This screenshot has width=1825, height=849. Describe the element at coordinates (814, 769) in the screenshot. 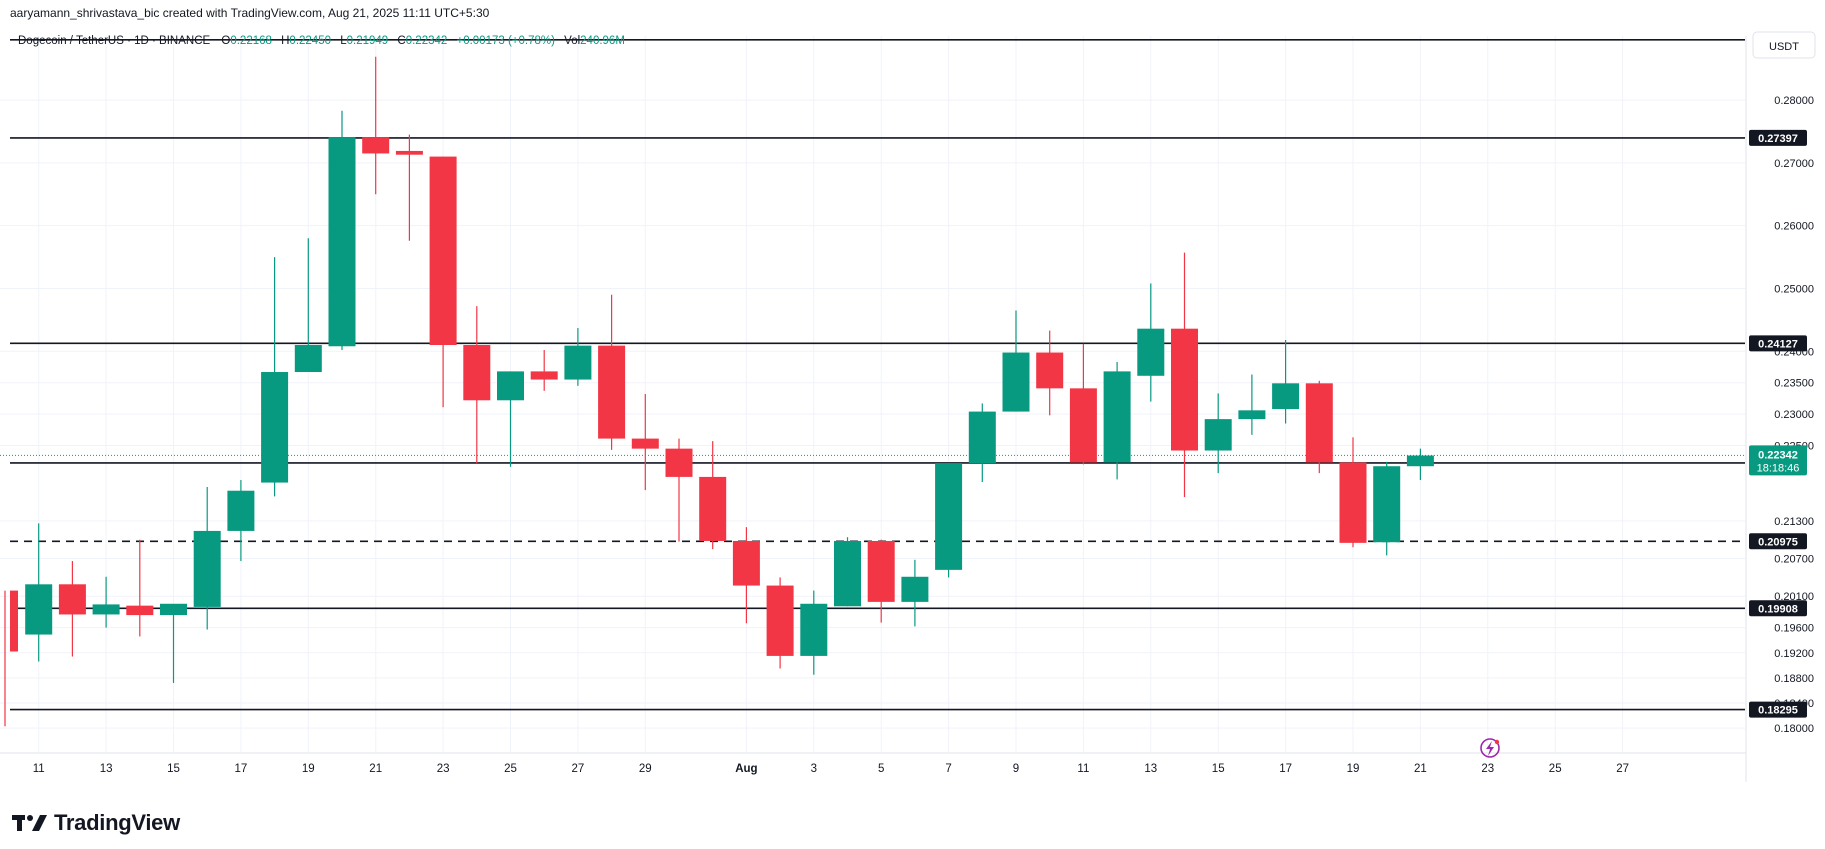

I see `x-tick-label: 3` at that location.